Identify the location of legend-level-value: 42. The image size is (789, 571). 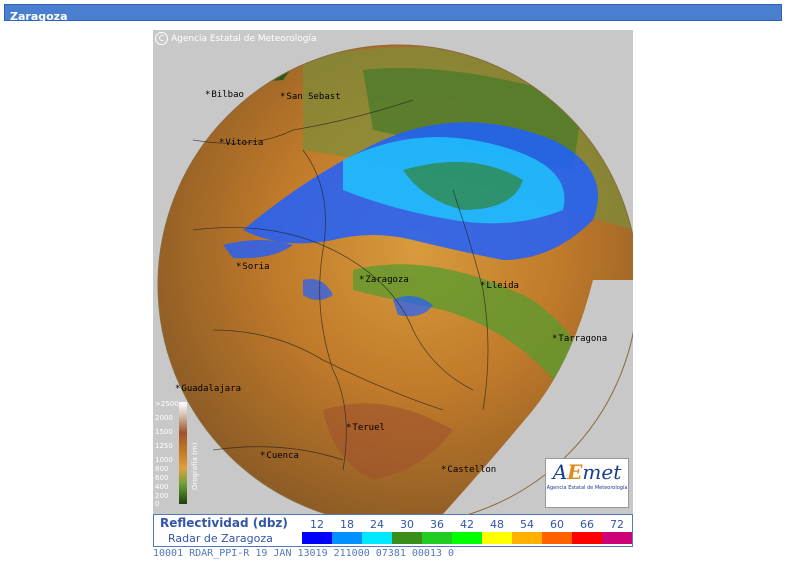
(467, 524).